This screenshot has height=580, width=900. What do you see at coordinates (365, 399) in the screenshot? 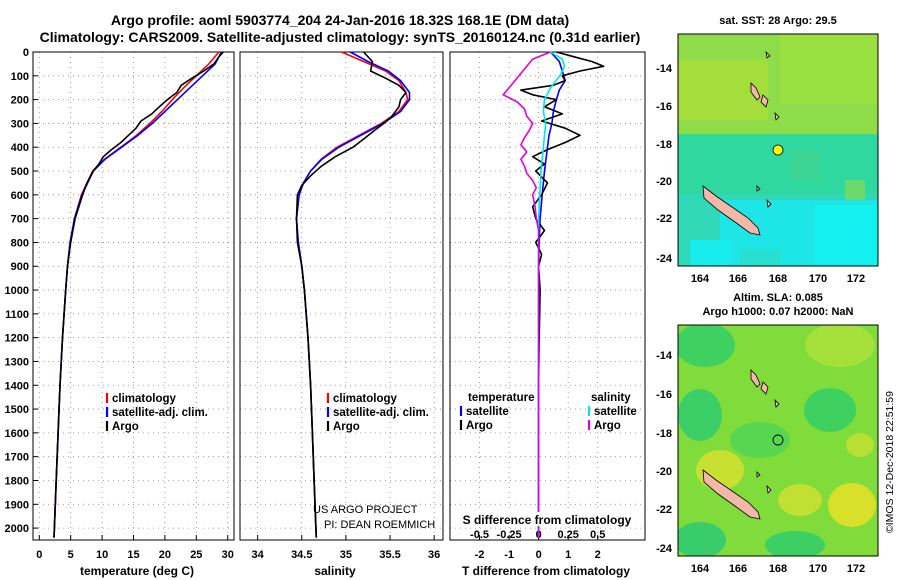
I see `sal-legend-0-label: climatology` at bounding box center [365, 399].